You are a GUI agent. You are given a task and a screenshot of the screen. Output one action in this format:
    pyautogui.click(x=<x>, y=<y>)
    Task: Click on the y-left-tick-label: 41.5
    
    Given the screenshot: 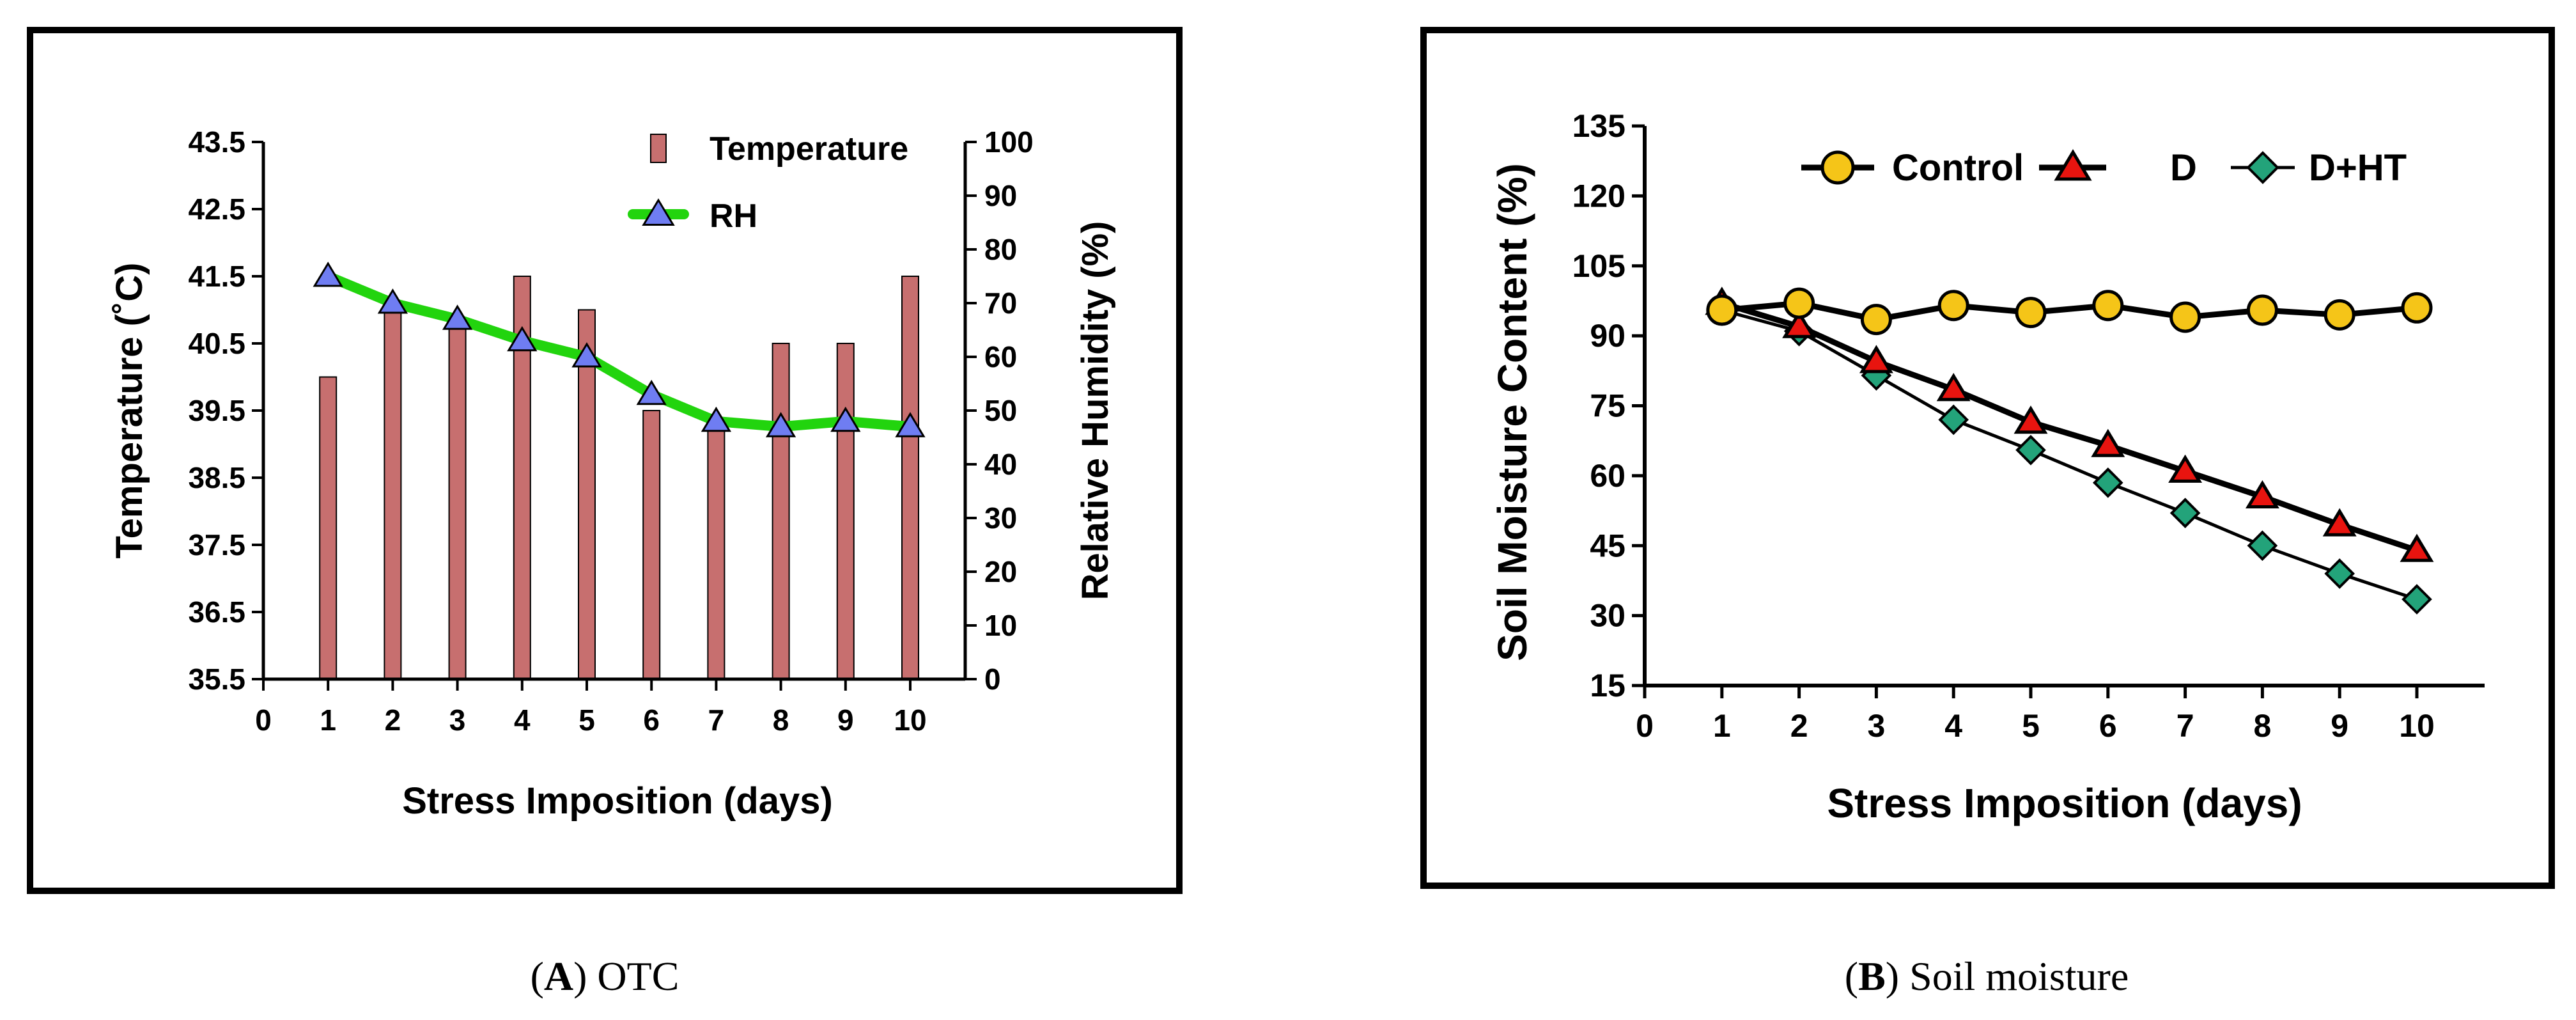 What is the action you would take?
    pyautogui.click(x=216, y=276)
    